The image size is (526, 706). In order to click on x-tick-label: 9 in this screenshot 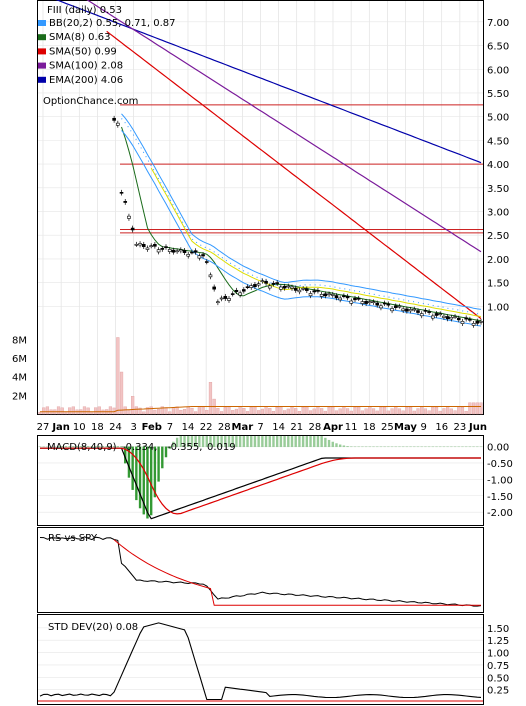, I will do `click(423, 427)`.